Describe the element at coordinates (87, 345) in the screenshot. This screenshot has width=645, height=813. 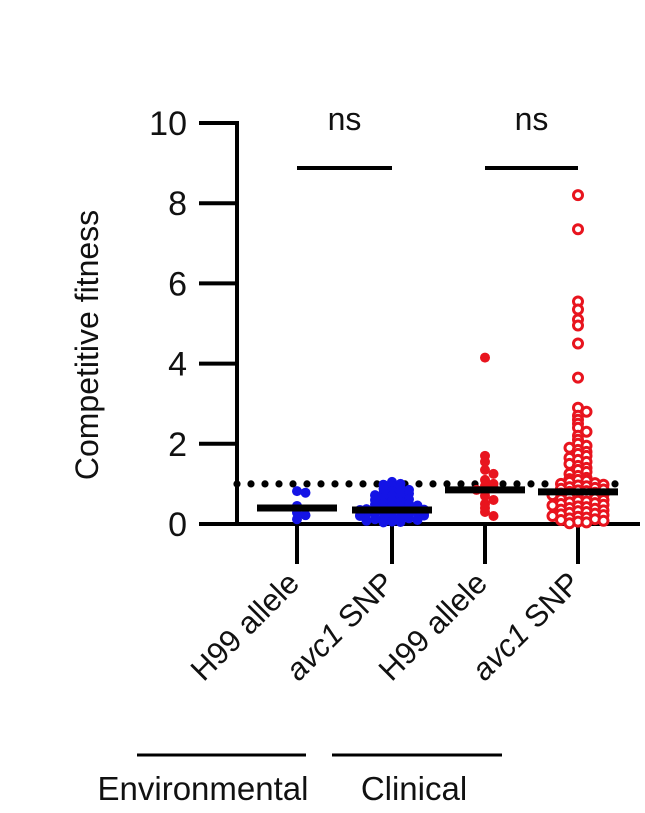
I see `y-axis-label: Competitive fitness` at that location.